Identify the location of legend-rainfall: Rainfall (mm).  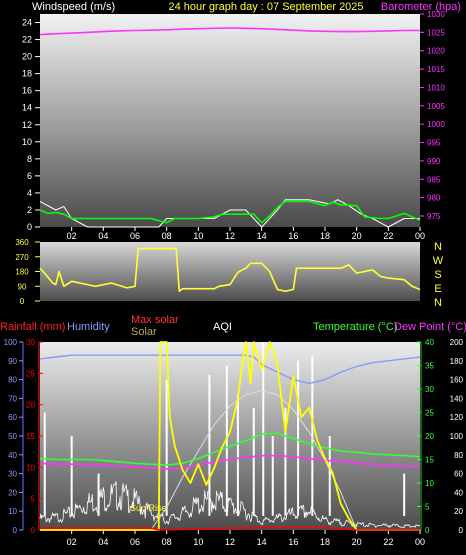
(32, 327).